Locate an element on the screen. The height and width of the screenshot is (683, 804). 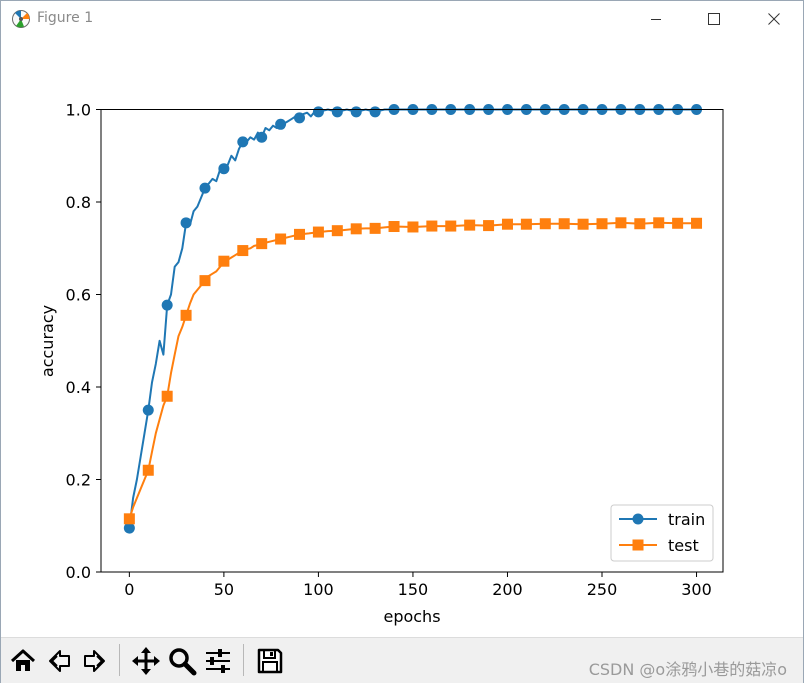
close-icon is located at coordinates (774, 19).